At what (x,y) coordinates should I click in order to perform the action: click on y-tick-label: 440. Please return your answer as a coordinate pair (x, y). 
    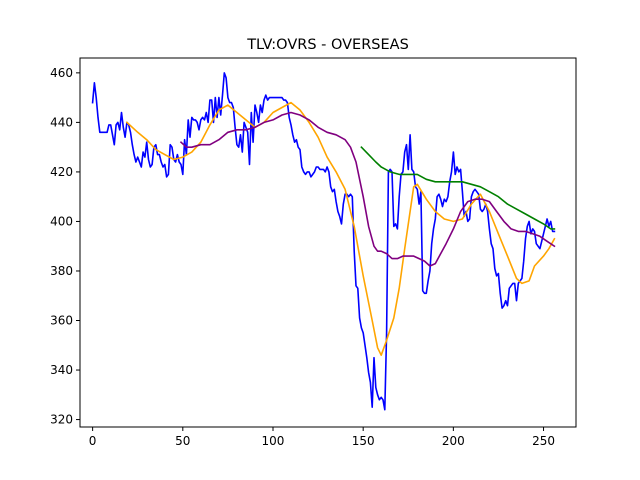
    Looking at the image, I should click on (61, 122).